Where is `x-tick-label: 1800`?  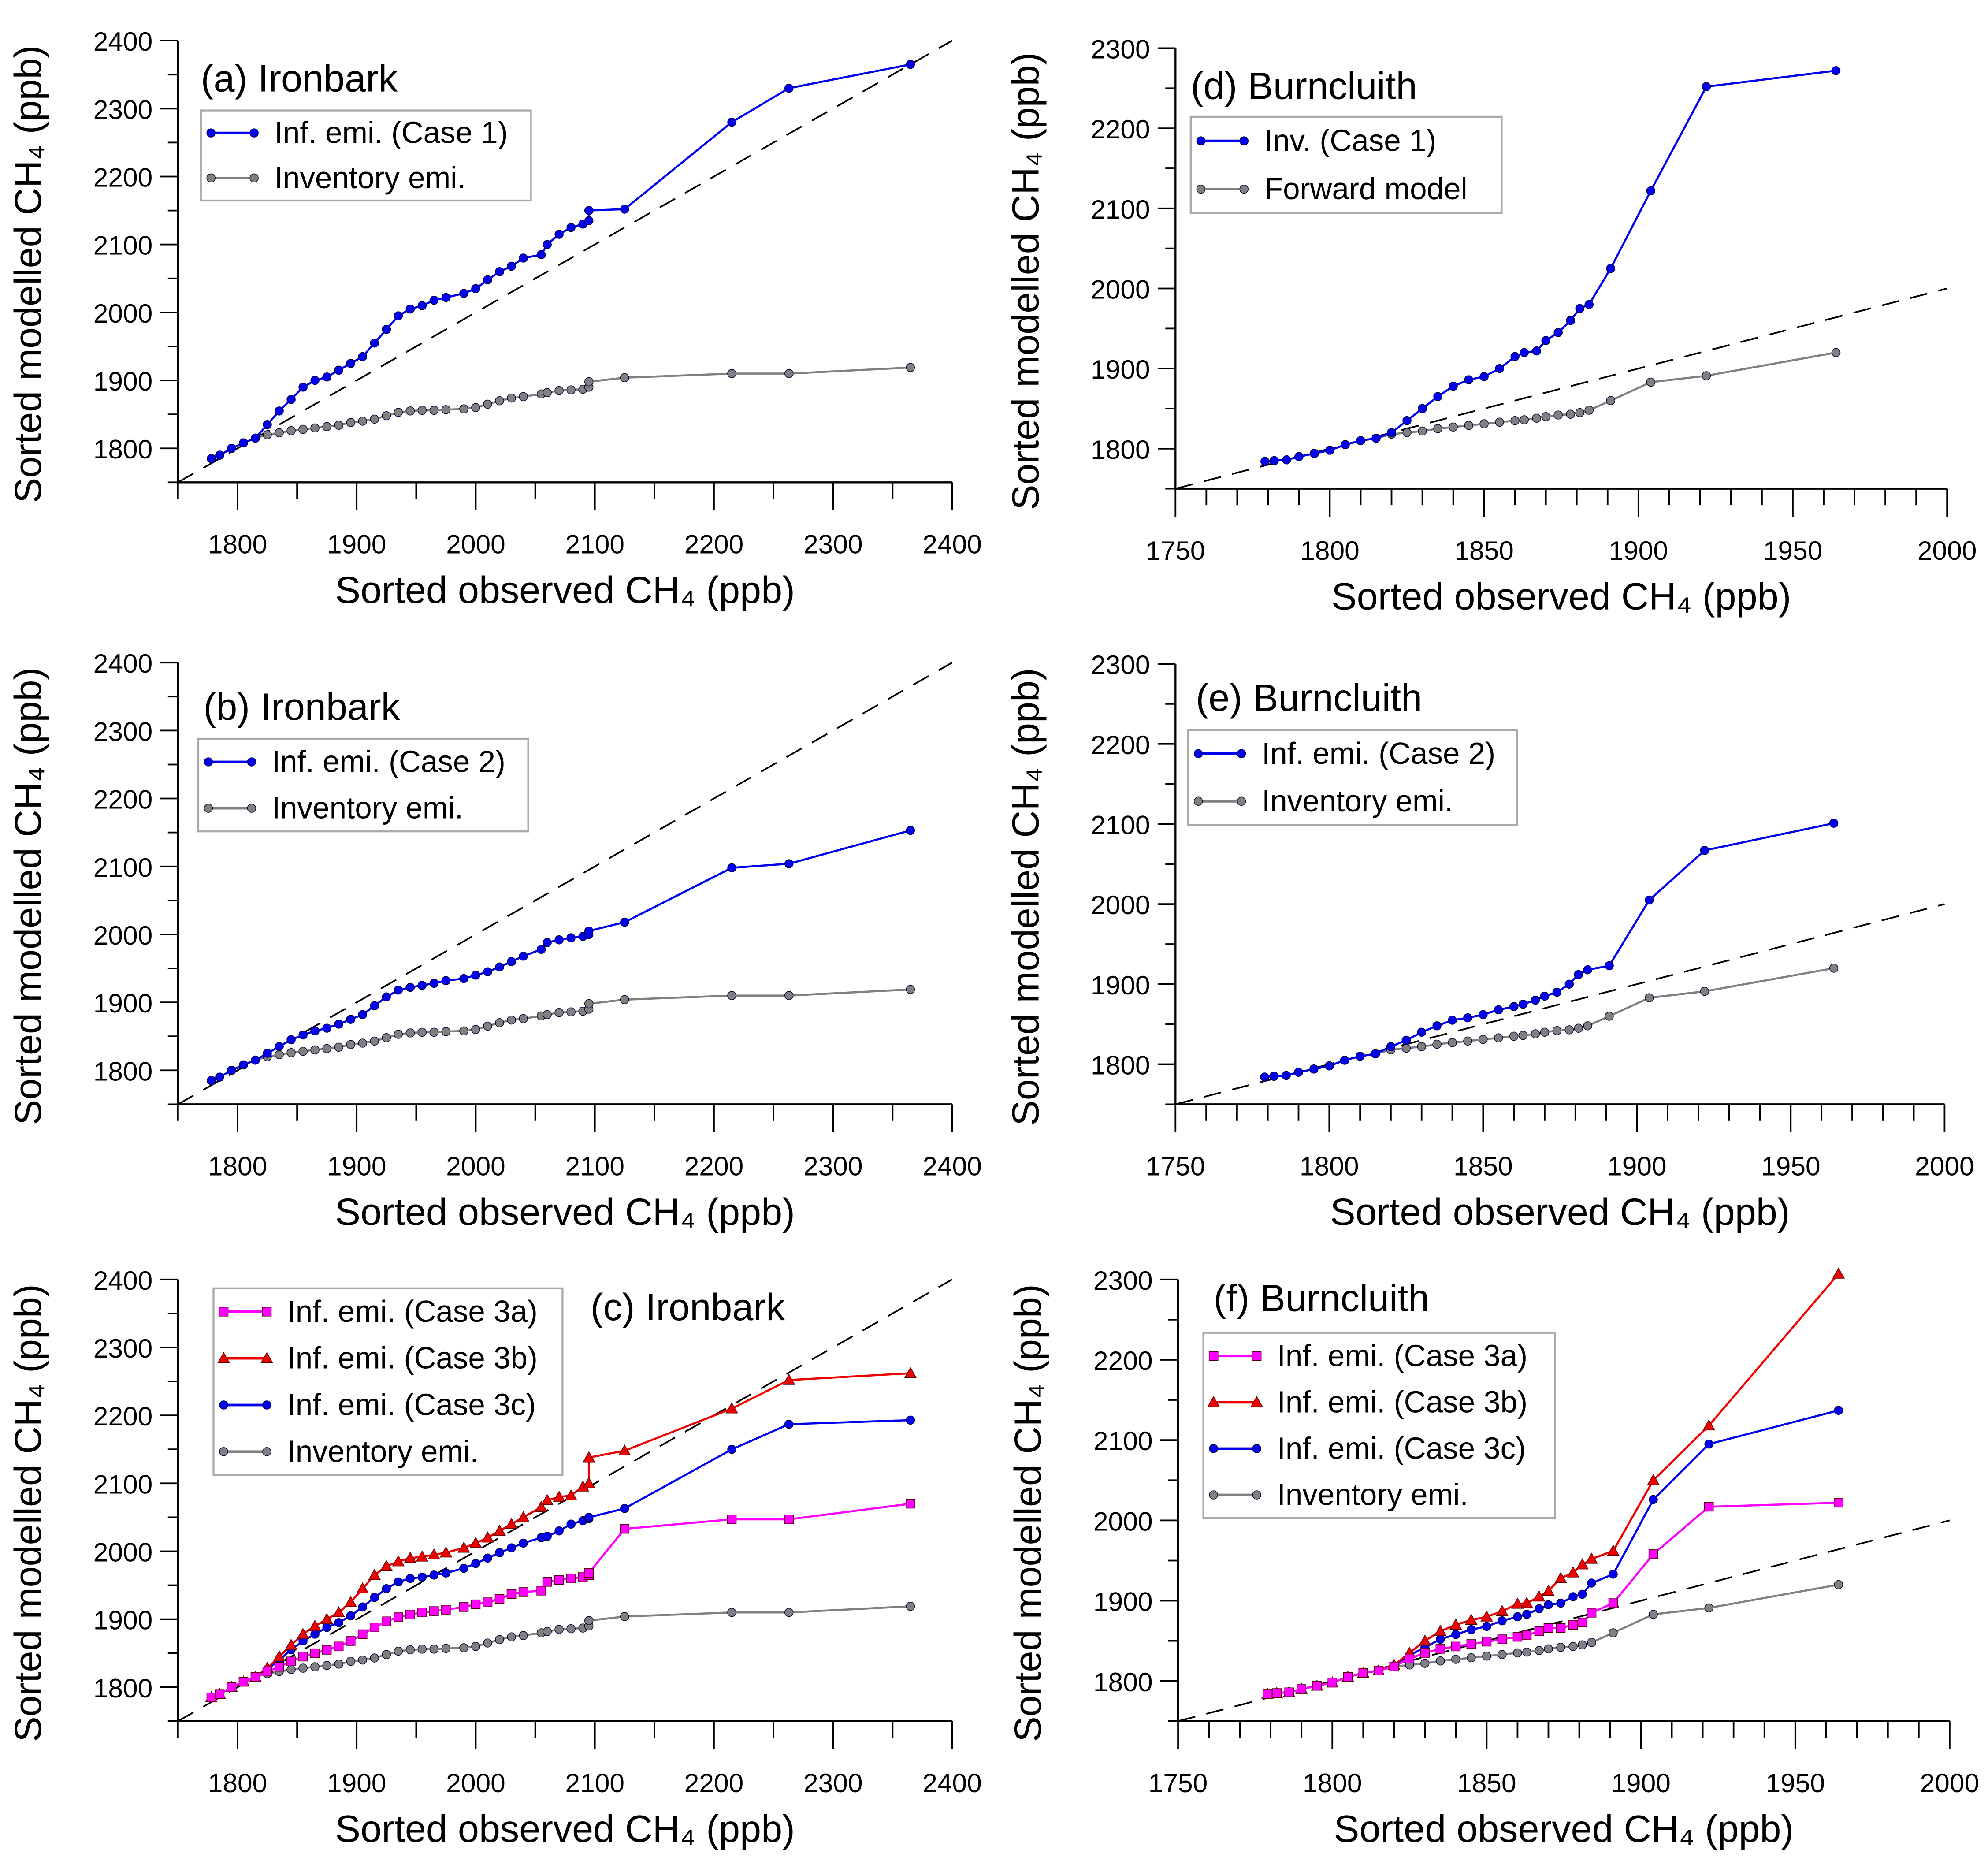 x-tick-label: 1800 is located at coordinates (1329, 1166).